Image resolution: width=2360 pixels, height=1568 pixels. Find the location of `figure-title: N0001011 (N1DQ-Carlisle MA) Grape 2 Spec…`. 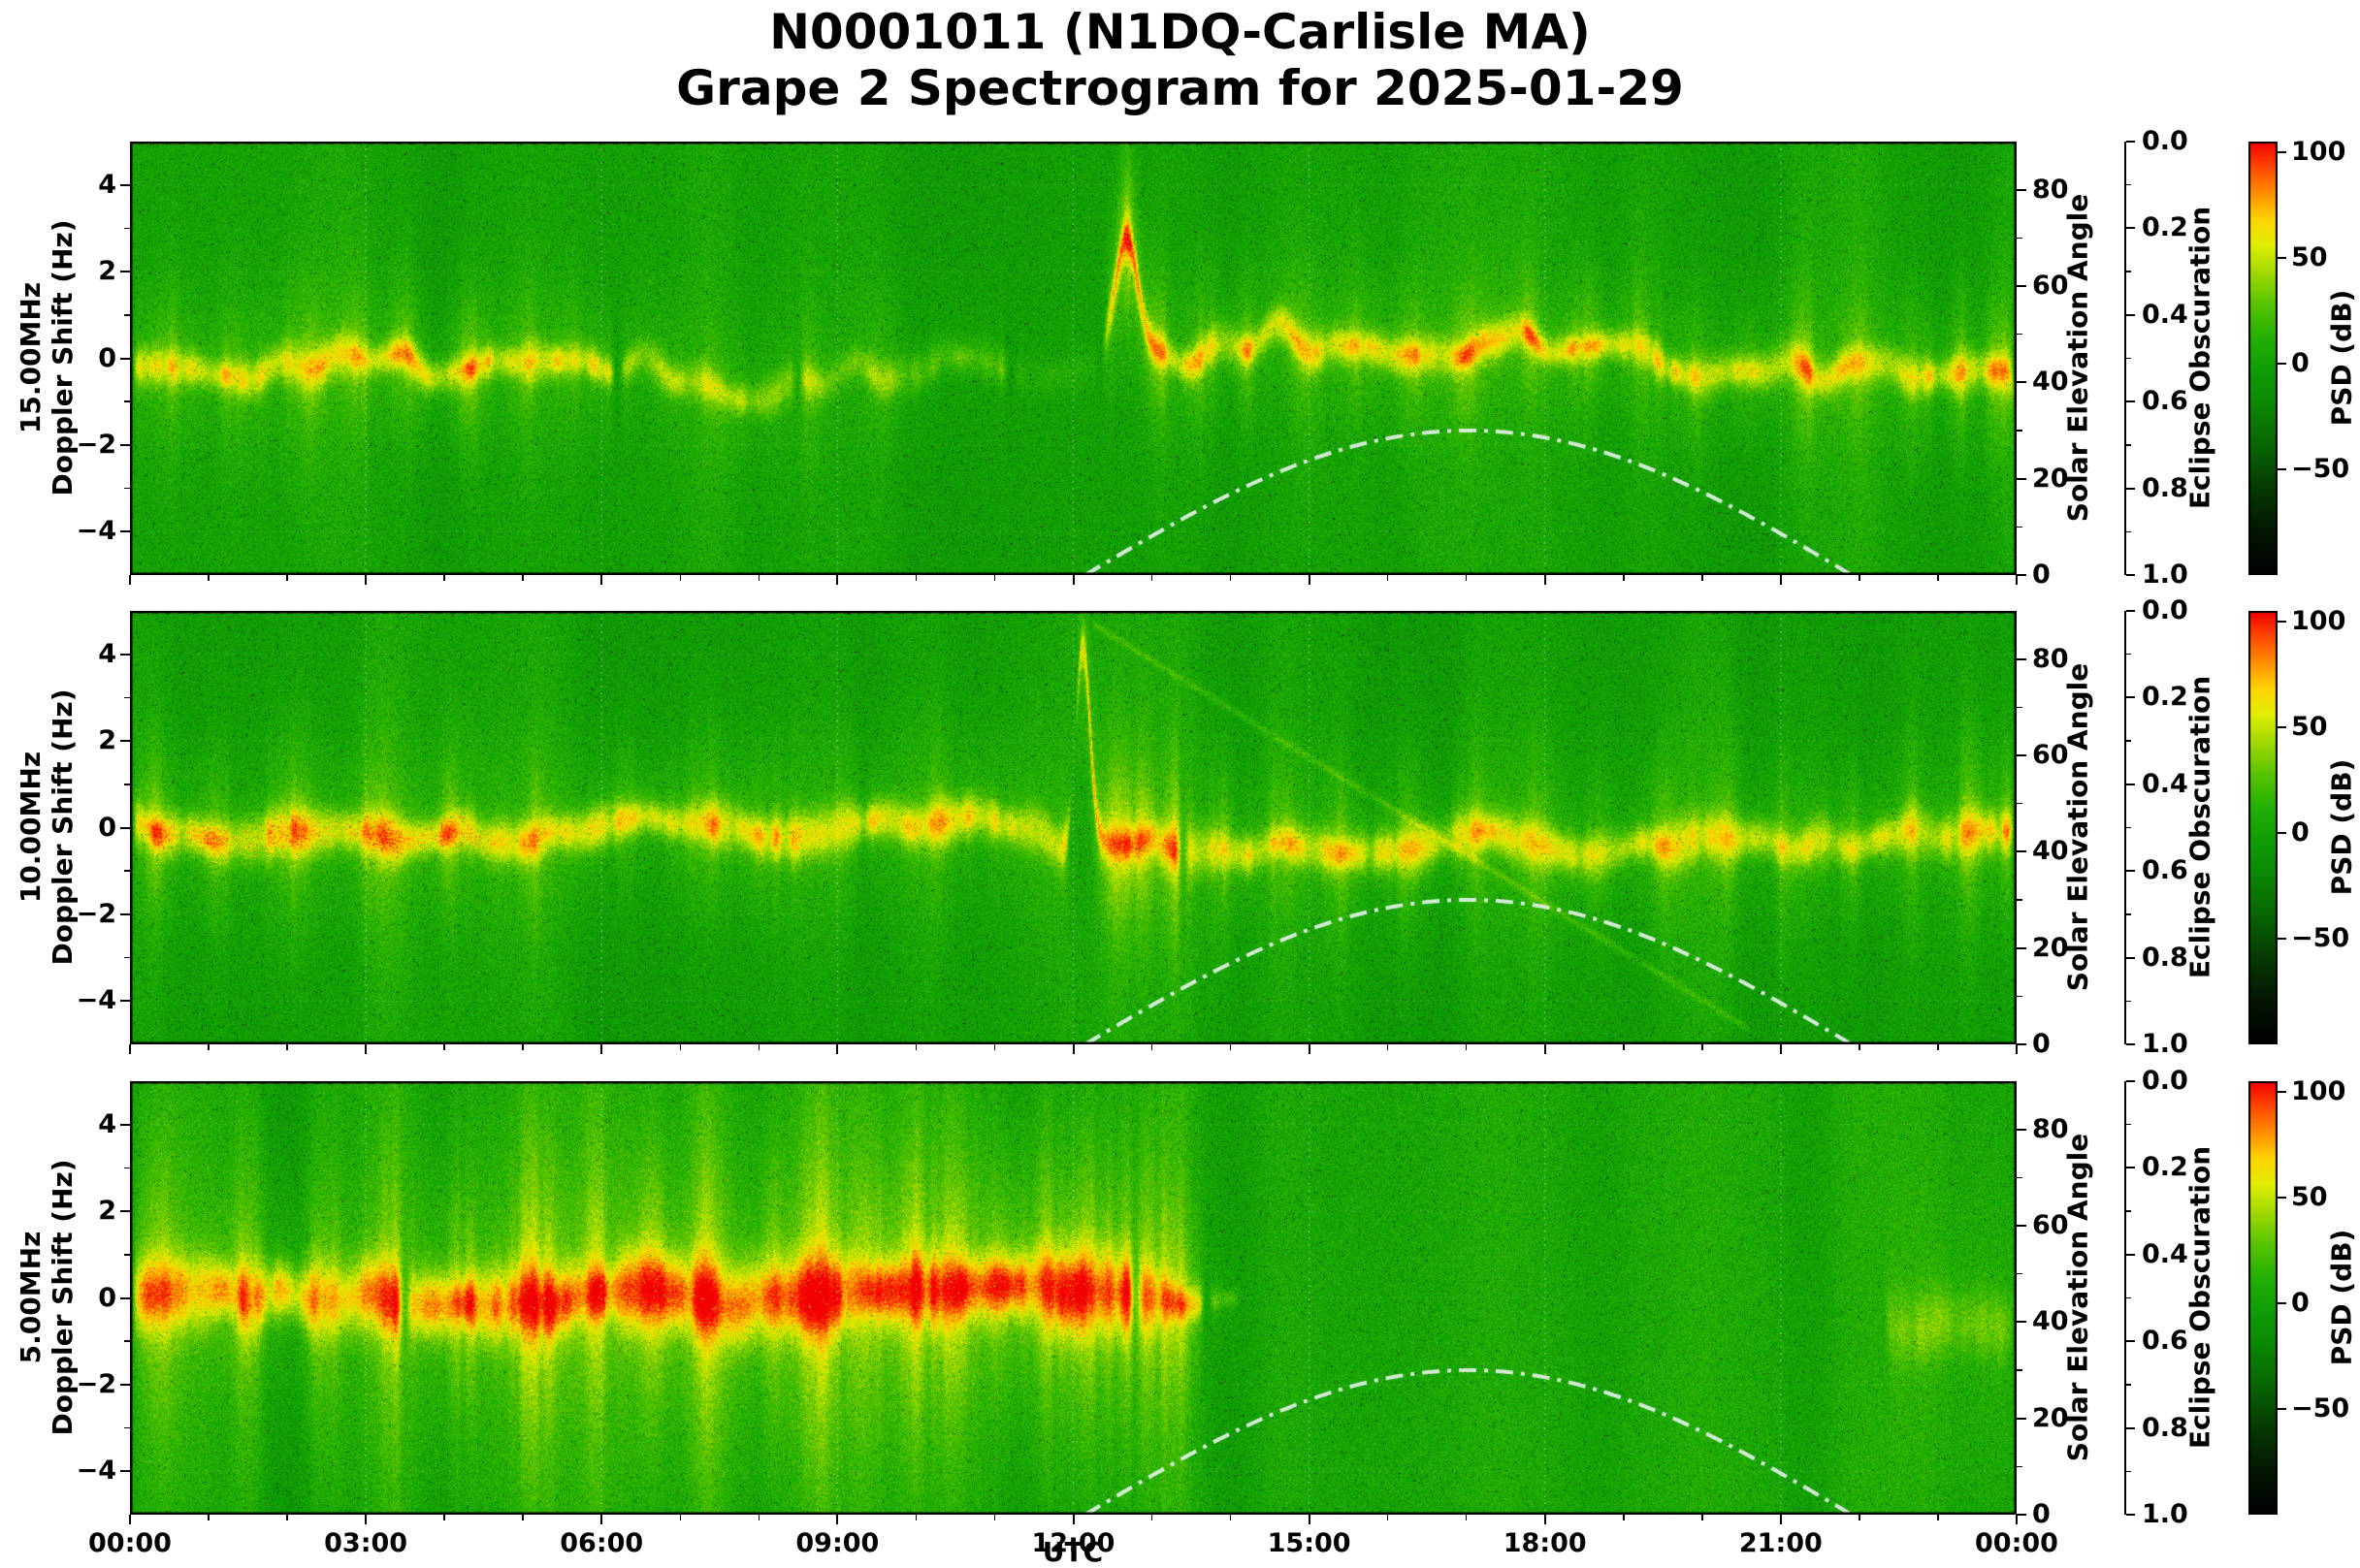

figure-title: N0001011 (N1DQ-Carlisle MA) Grape 2 Spec… is located at coordinates (1180, 60).